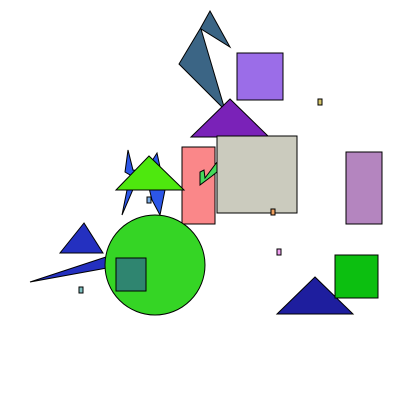  What do you see at coordinates (260, 76) in the screenshot?
I see `violet-square` at bounding box center [260, 76].